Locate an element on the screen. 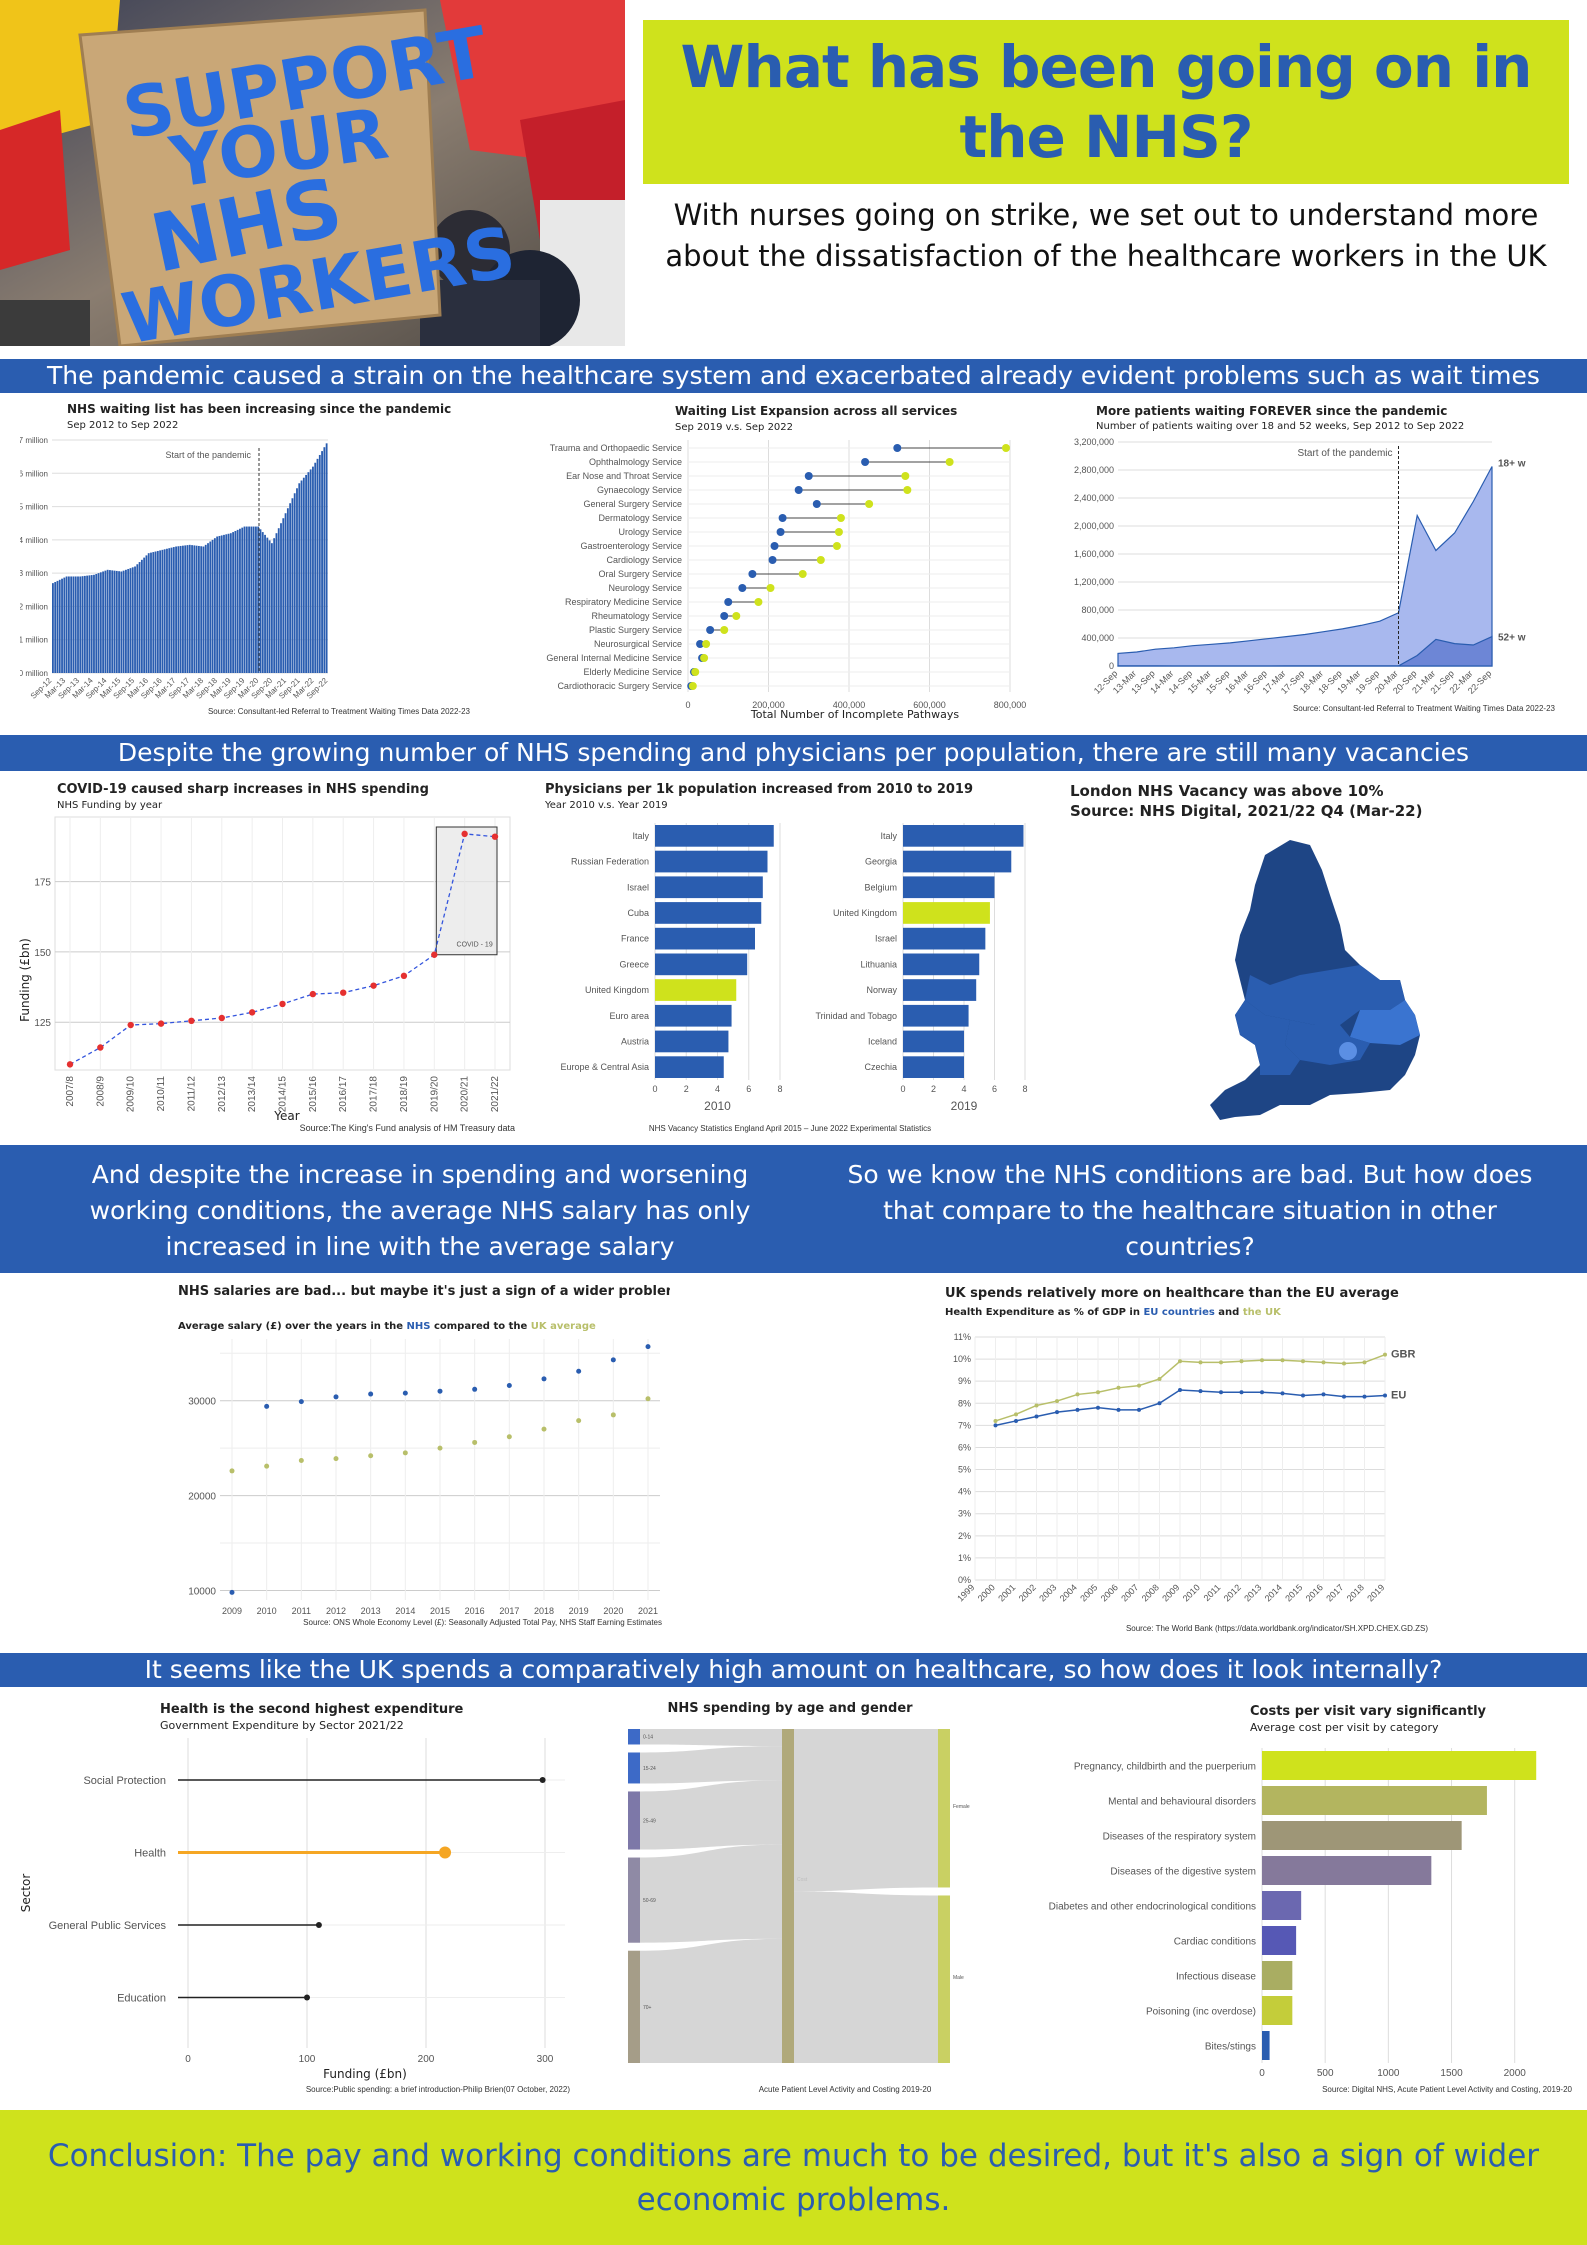 The image size is (1587, 2245). y-tick-label: 10000 is located at coordinates (202, 1592).